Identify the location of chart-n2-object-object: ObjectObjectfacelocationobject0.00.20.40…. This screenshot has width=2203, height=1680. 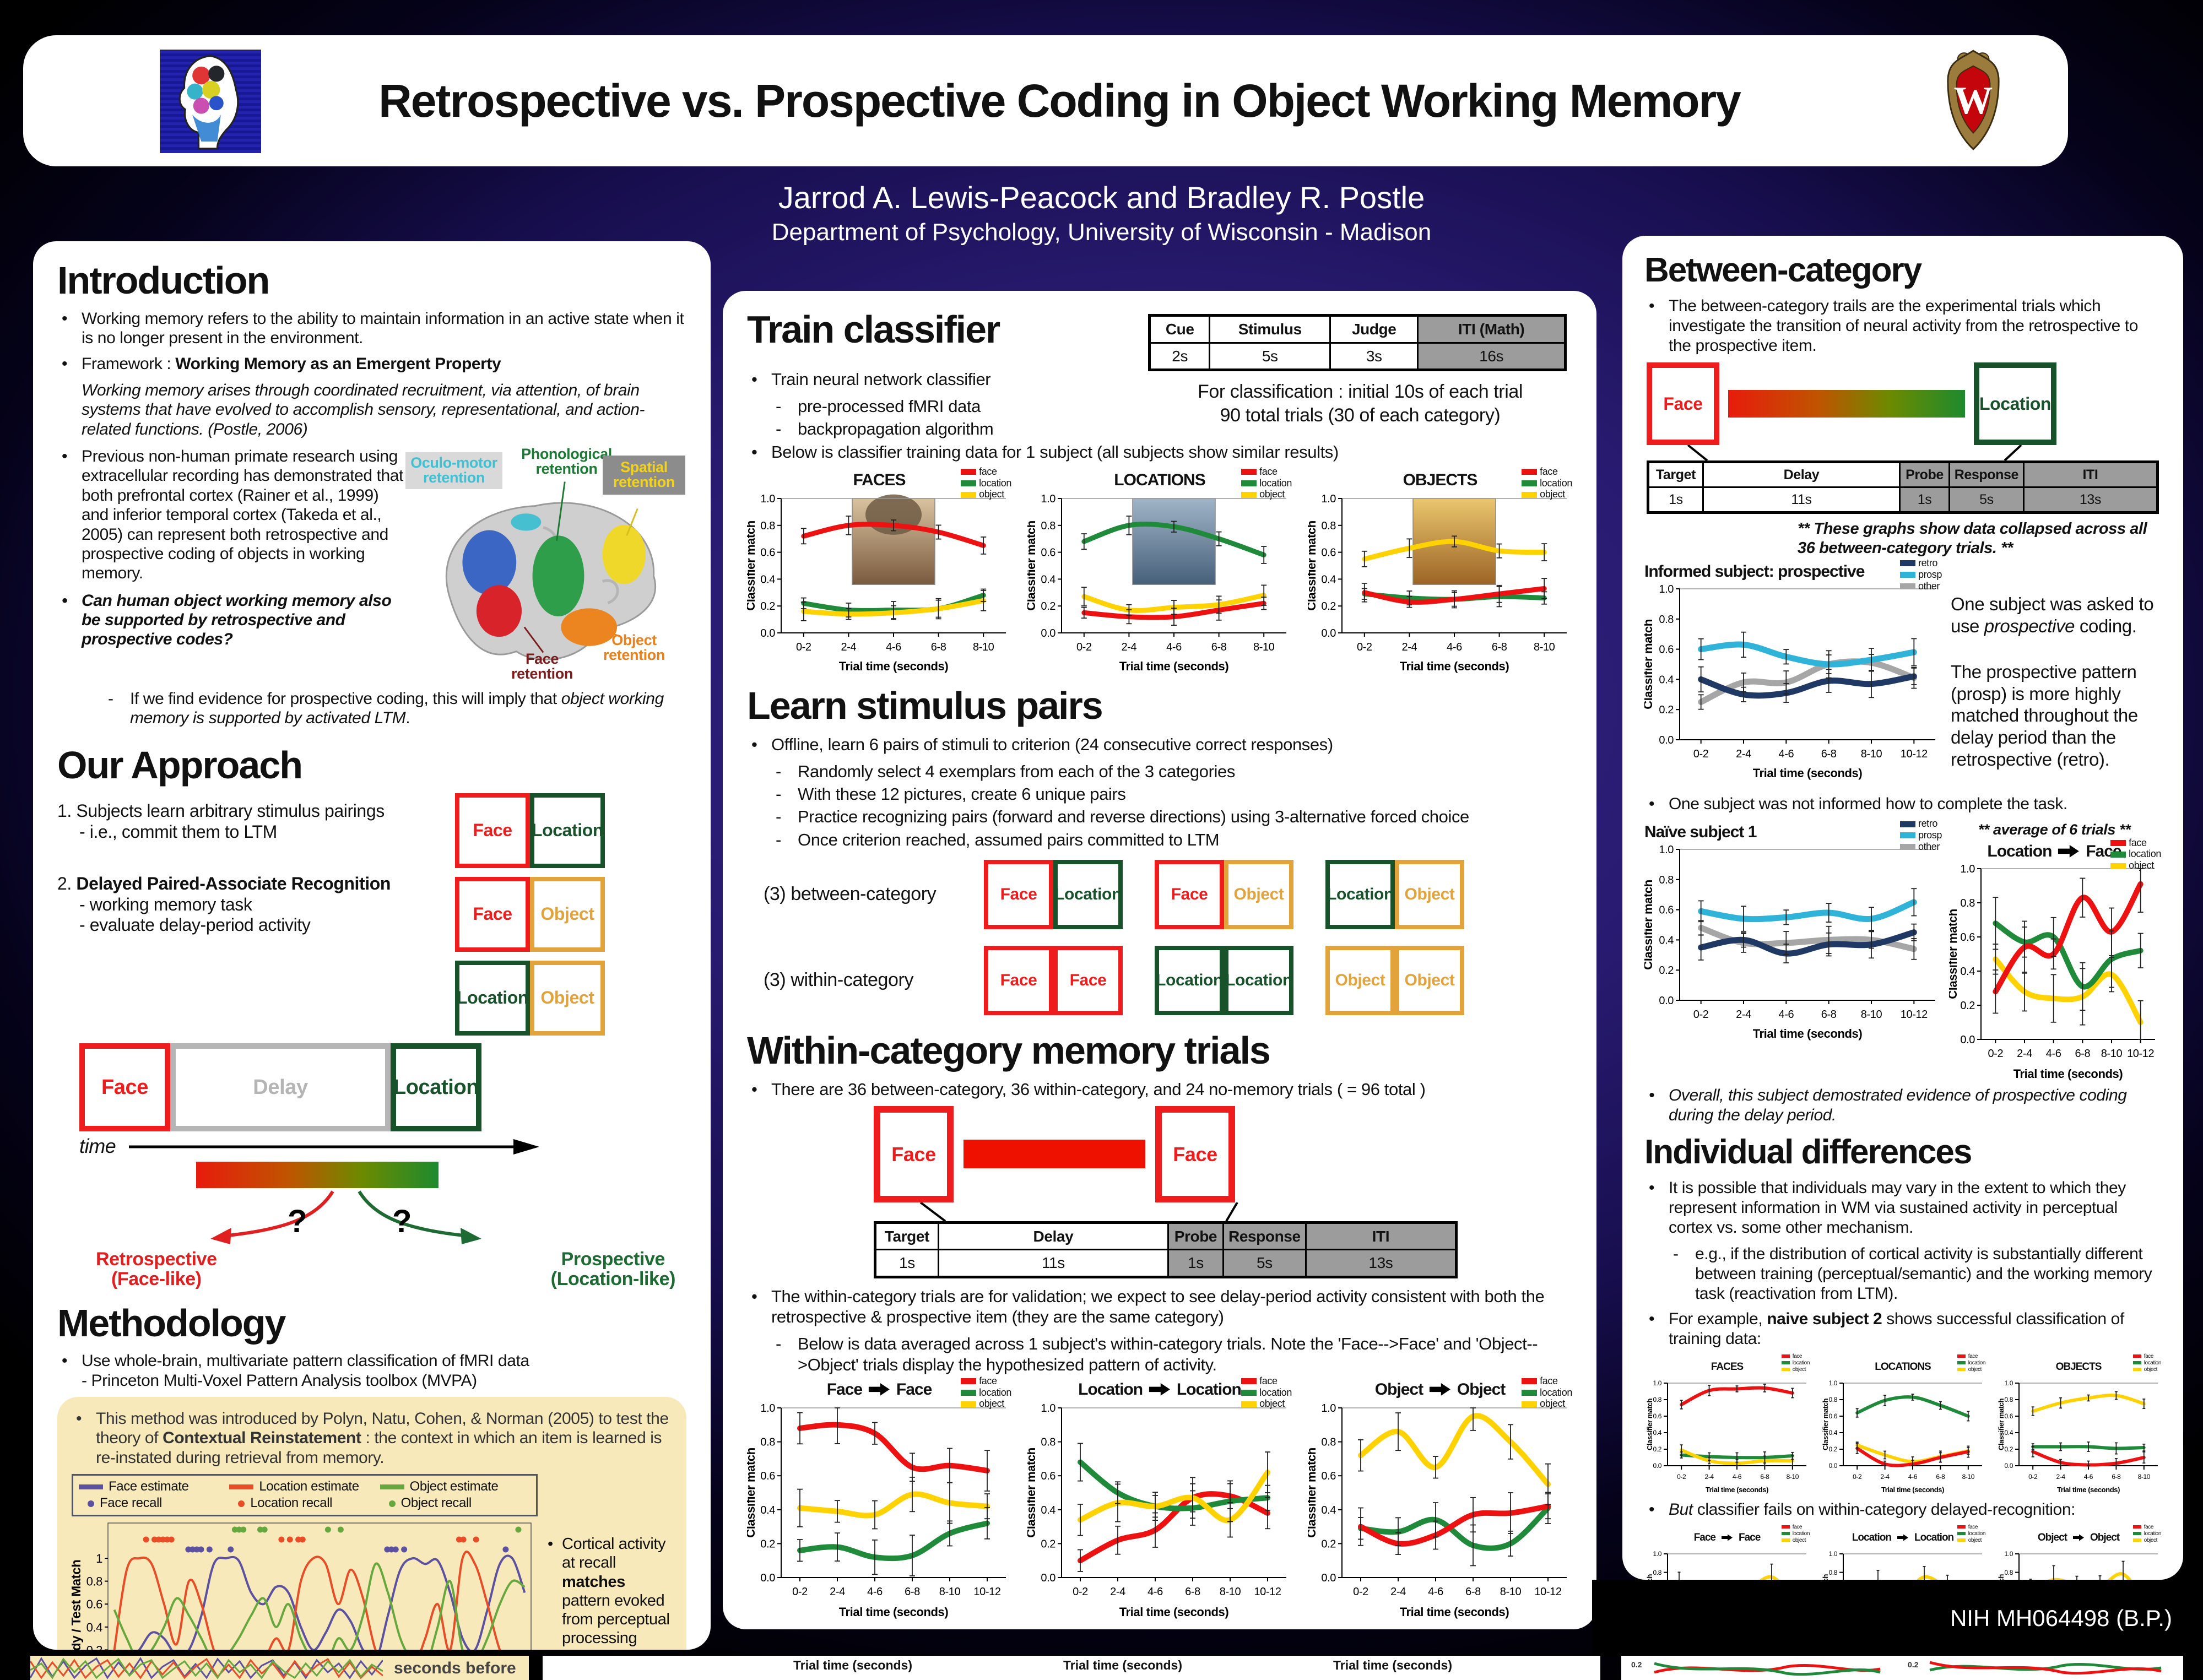
(2078, 1552).